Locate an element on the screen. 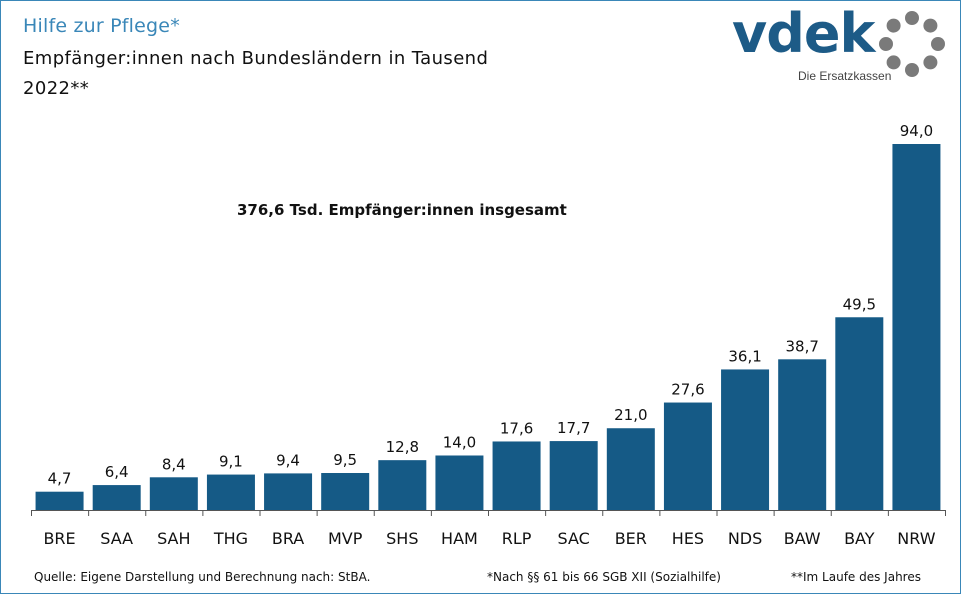 This screenshot has width=961, height=594. bar-mvp is located at coordinates (345, 491).